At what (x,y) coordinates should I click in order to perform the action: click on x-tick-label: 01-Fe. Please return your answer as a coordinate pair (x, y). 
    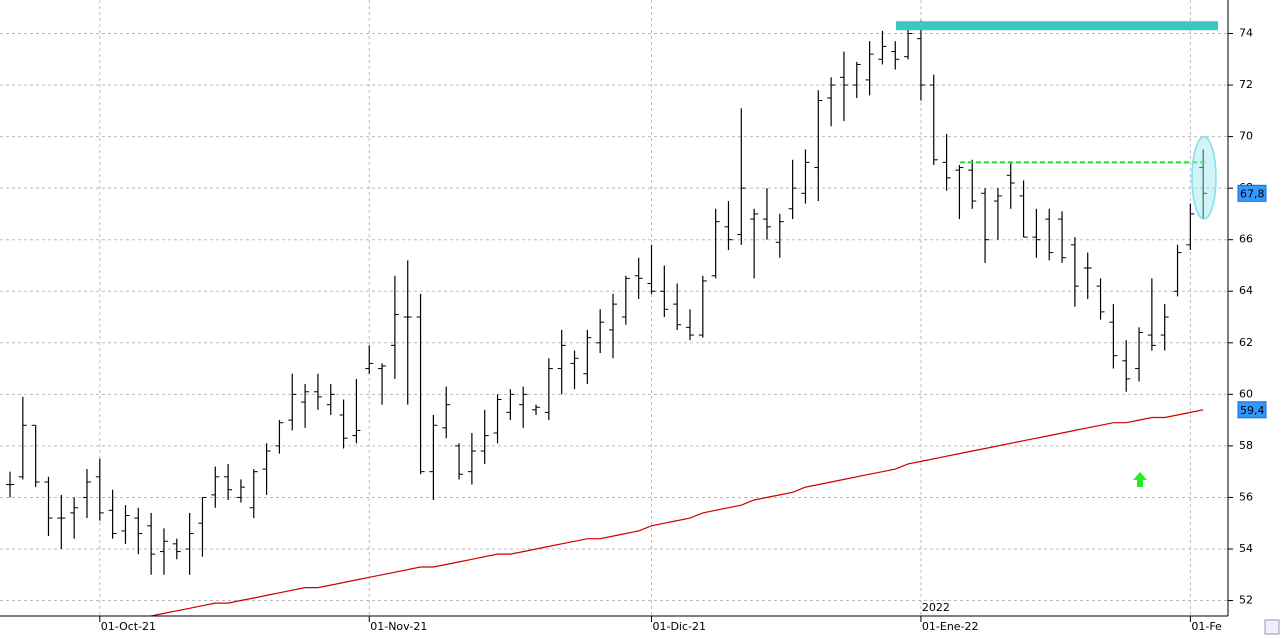
    Looking at the image, I should click on (1206, 626).